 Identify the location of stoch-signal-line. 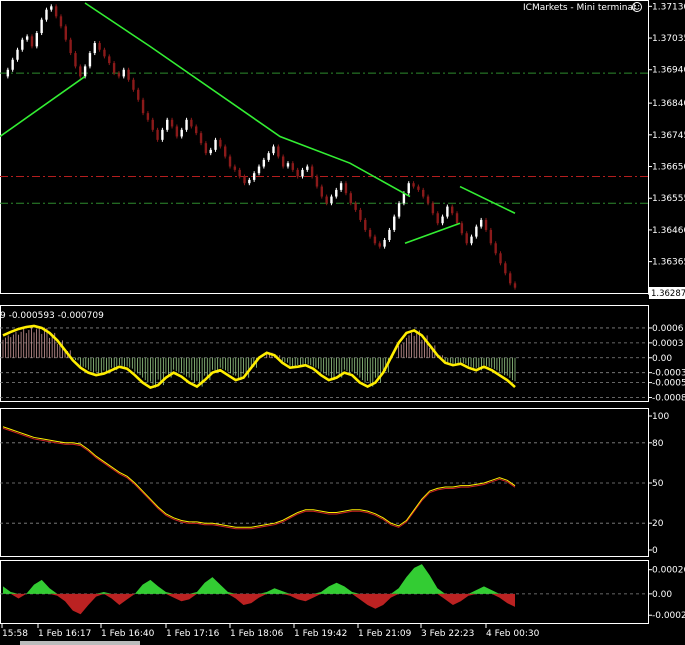
(259, 478).